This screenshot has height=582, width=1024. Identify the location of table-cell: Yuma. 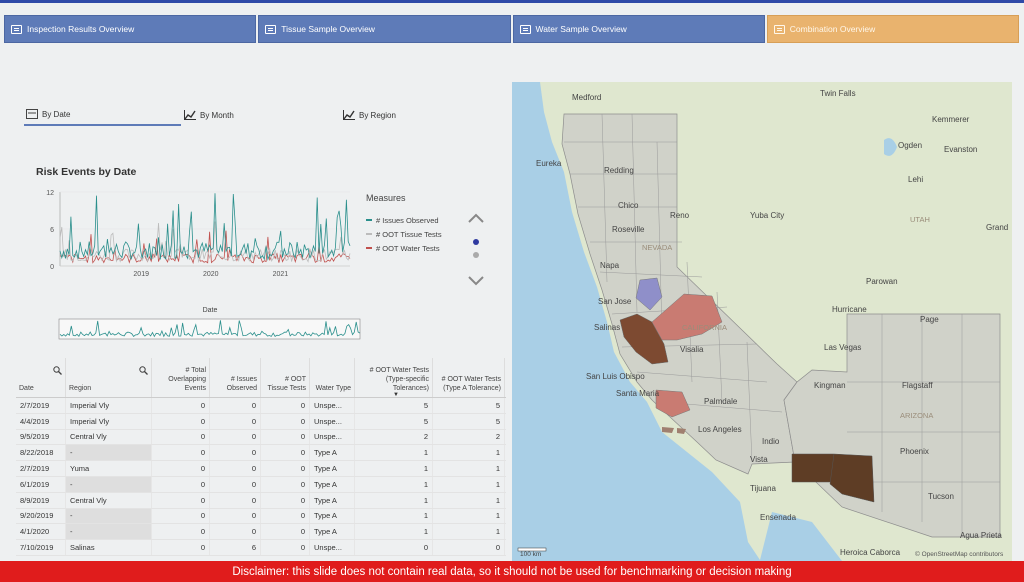
(109, 468).